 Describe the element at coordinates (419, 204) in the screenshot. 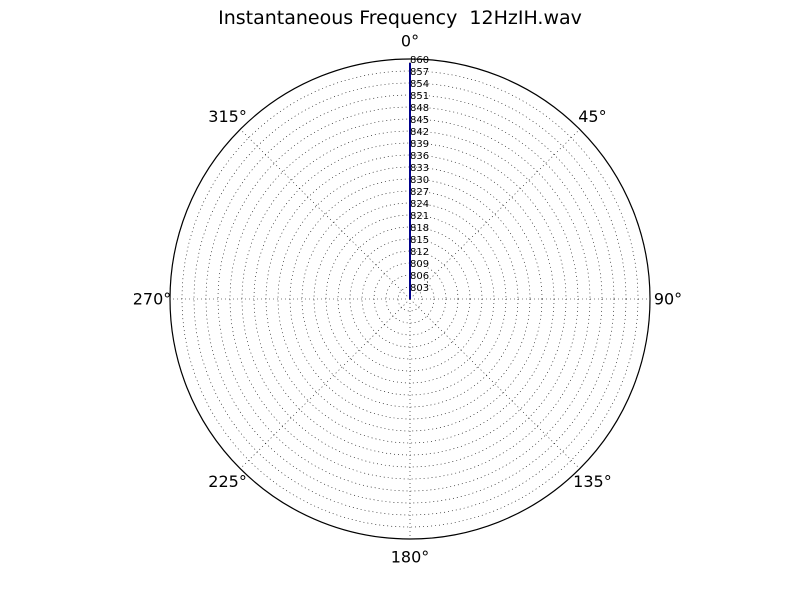

I see `radial-tick-label: 824` at that location.